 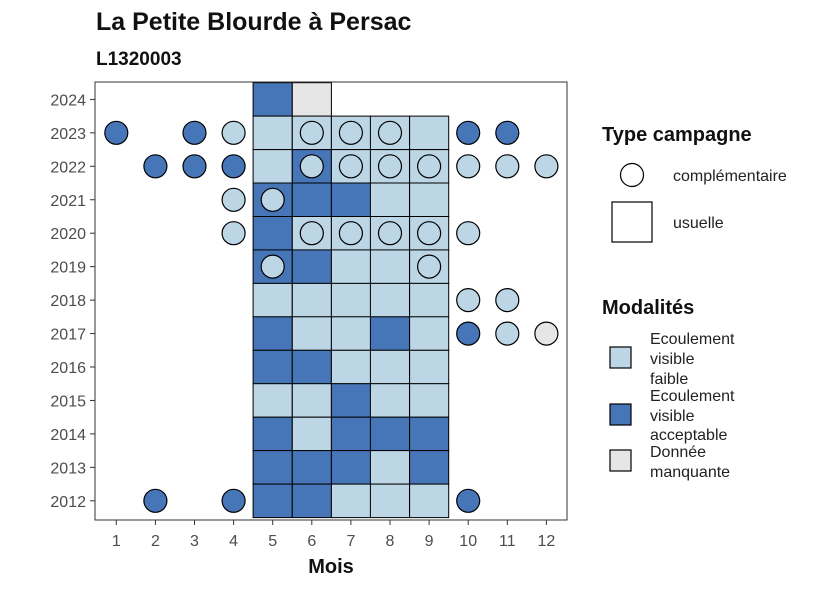 I want to click on legend-square-key, so click(x=632, y=222).